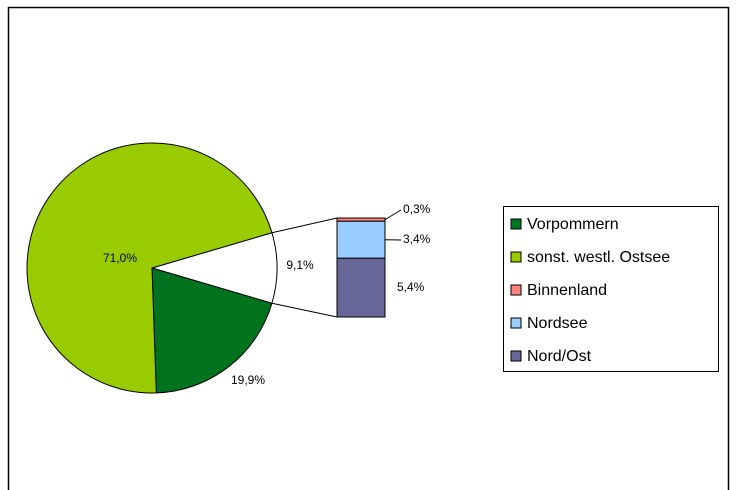  What do you see at coordinates (393, 215) in the screenshot?
I see `leader-line` at bounding box center [393, 215].